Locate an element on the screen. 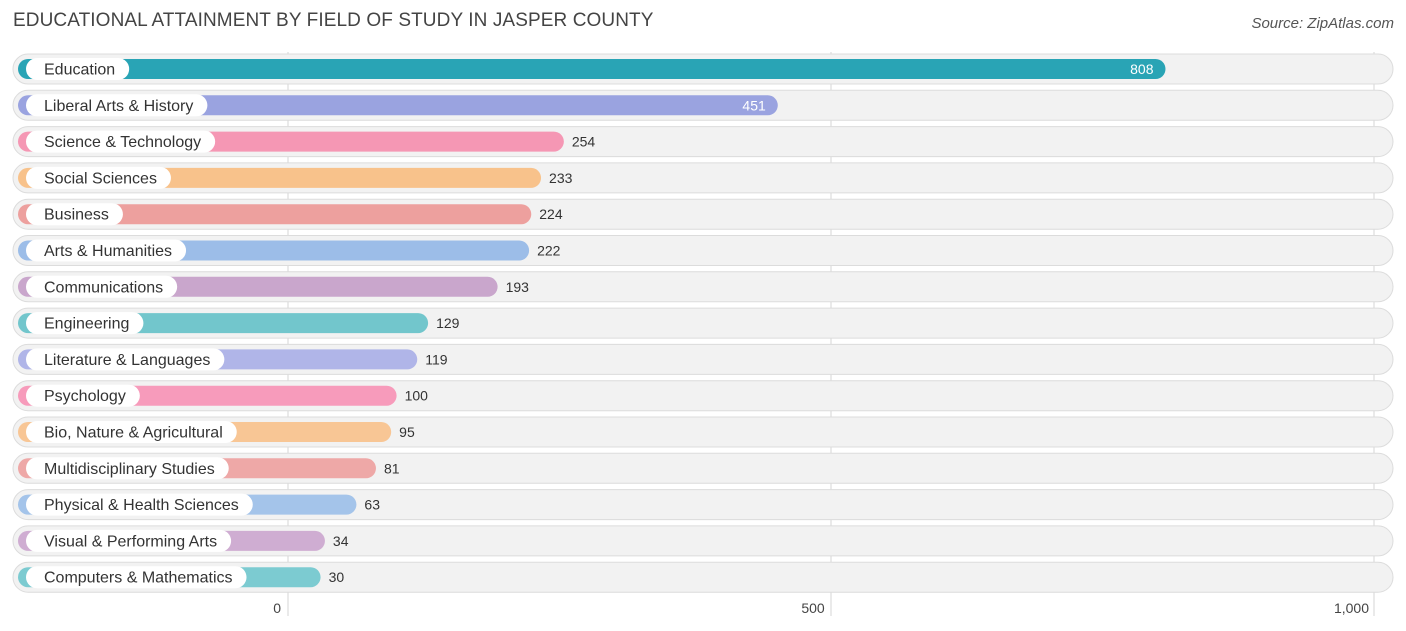 This screenshot has height=631, width=1406. bar-row: Communications 193 is located at coordinates (703, 287).